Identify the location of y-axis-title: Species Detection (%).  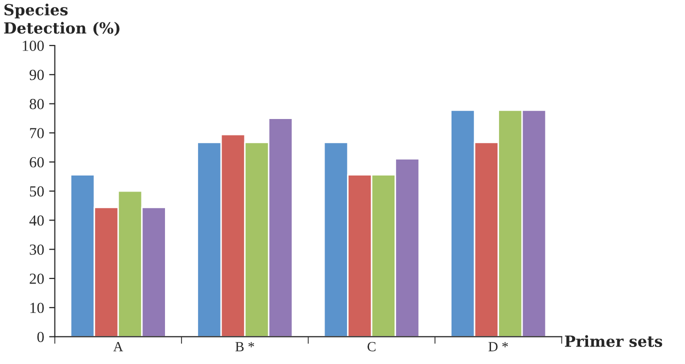
(62, 20).